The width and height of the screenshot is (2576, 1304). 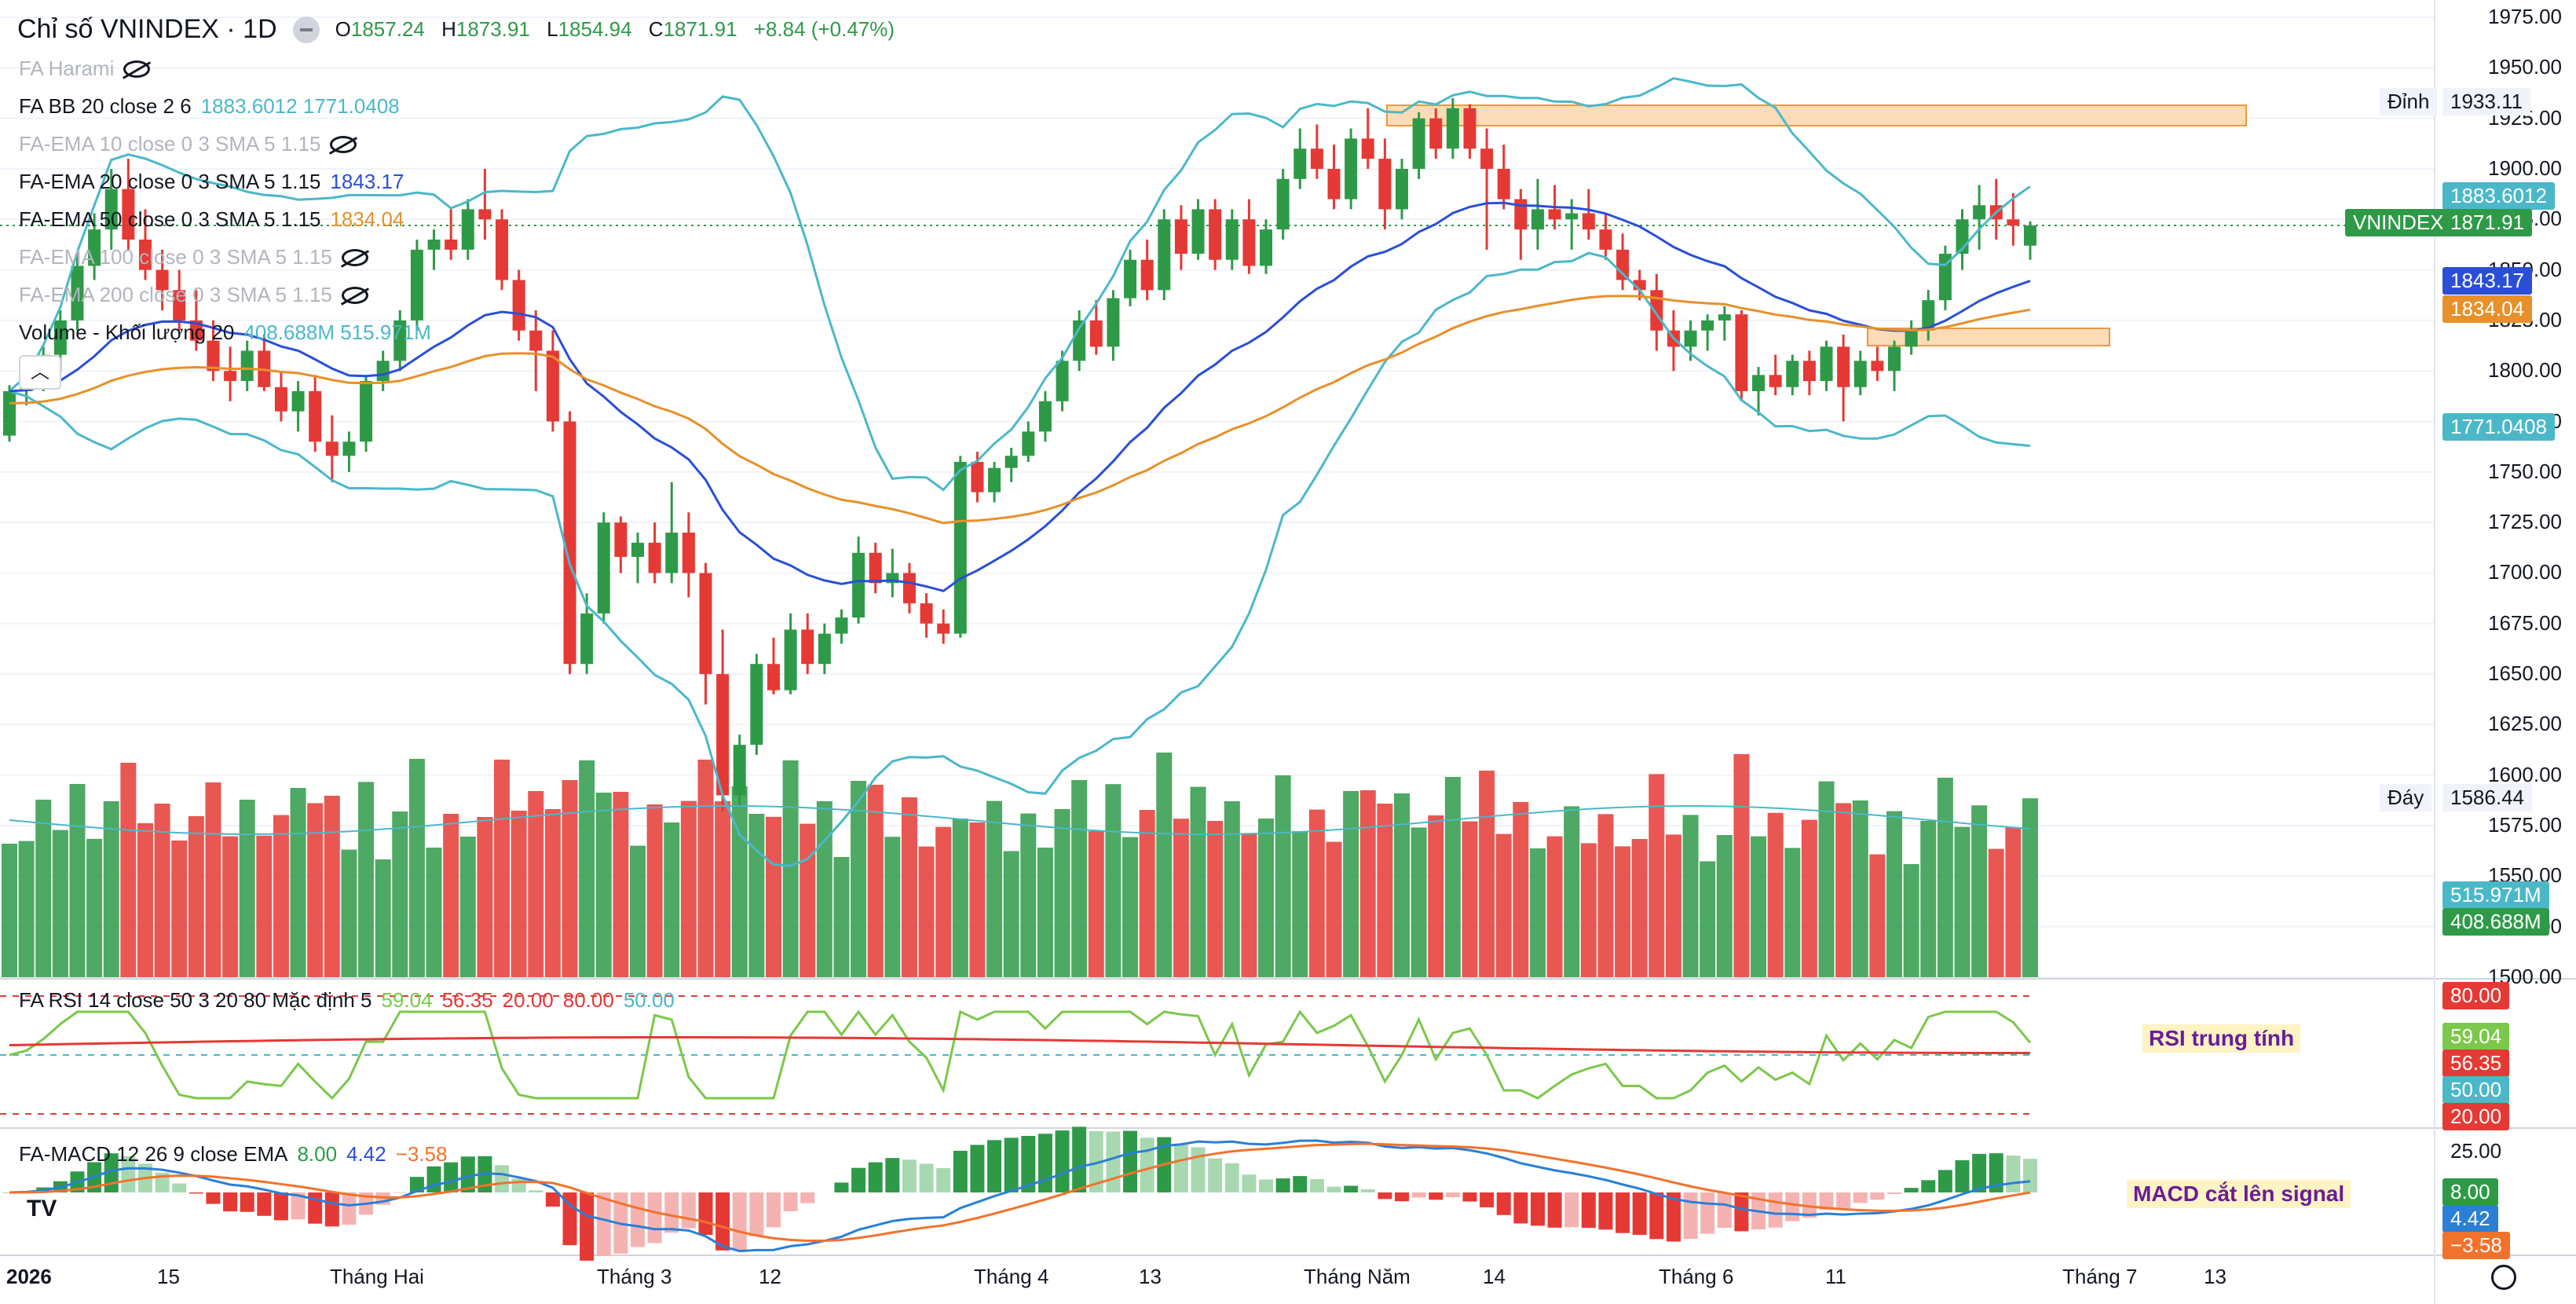 What do you see at coordinates (1020, 1192) in the screenshot?
I see `macd-signal-line` at bounding box center [1020, 1192].